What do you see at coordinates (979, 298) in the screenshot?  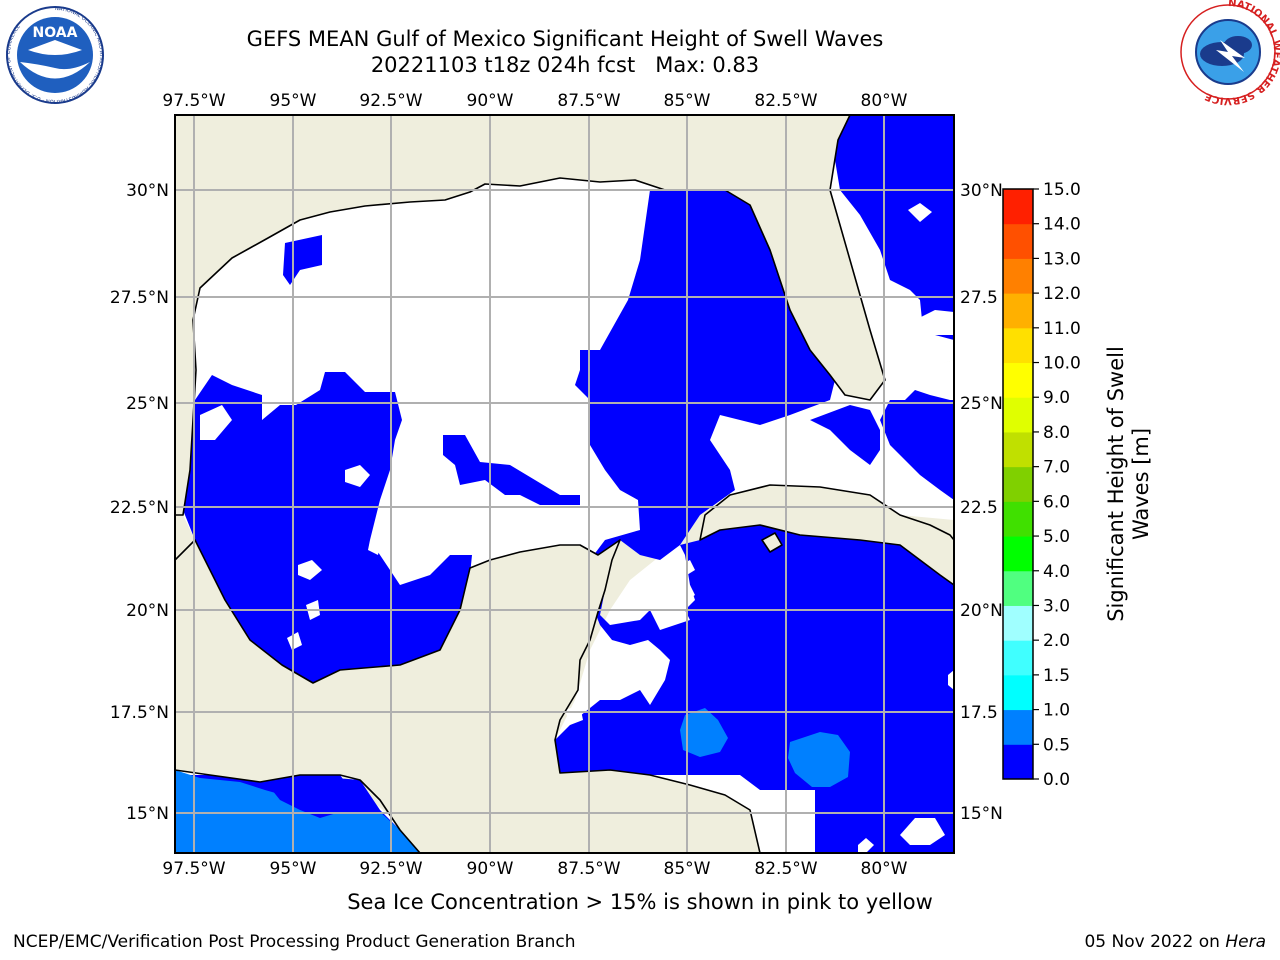 I see `lat-label: 27.5` at bounding box center [979, 298].